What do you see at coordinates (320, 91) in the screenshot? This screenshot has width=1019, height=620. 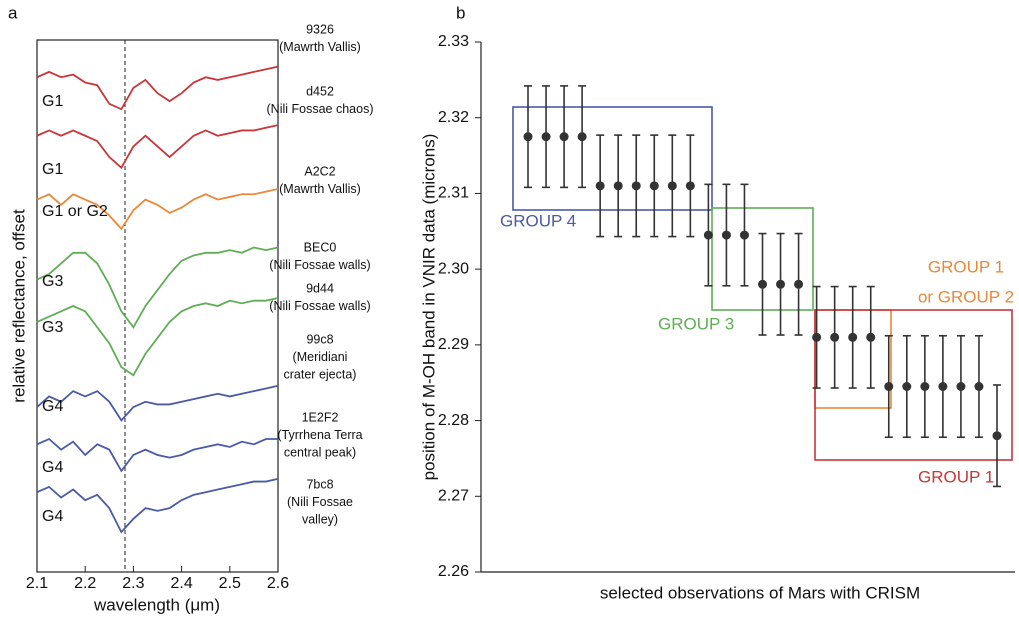 I see `spectrum-name: d452` at bounding box center [320, 91].